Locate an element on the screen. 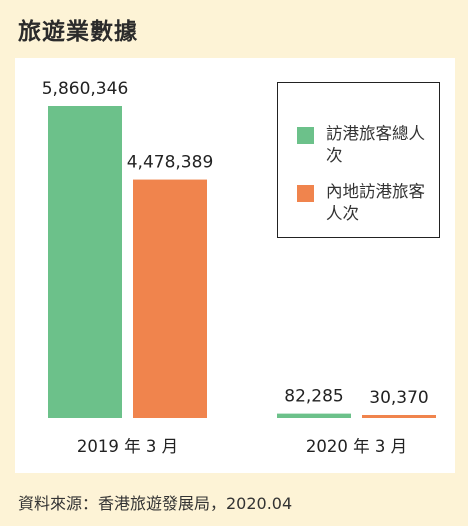 This screenshot has width=468, height=526. data-label-mainland-0: 4,478,389 is located at coordinates (170, 163).